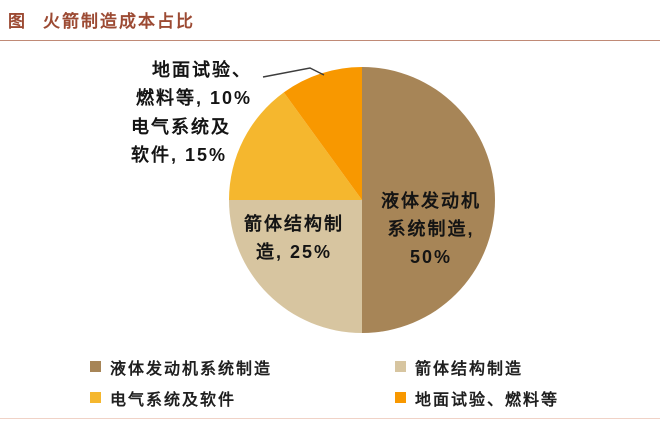  I want to click on legend-item-2: 电气系统及软件, so click(242, 398).